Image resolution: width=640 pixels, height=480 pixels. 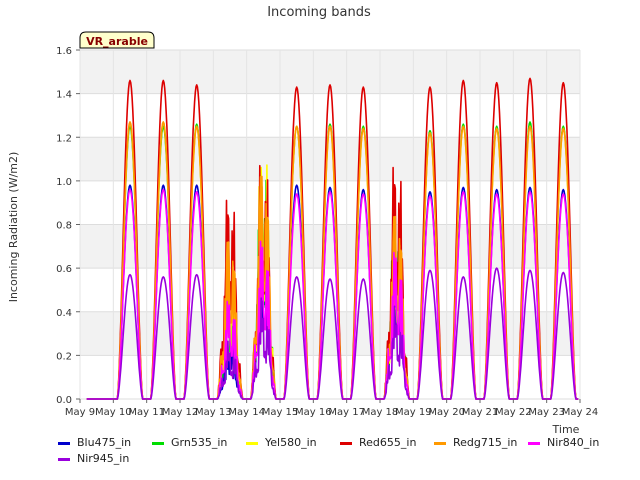 I want to click on legend-item: Yel580_in, so click(x=293, y=442).